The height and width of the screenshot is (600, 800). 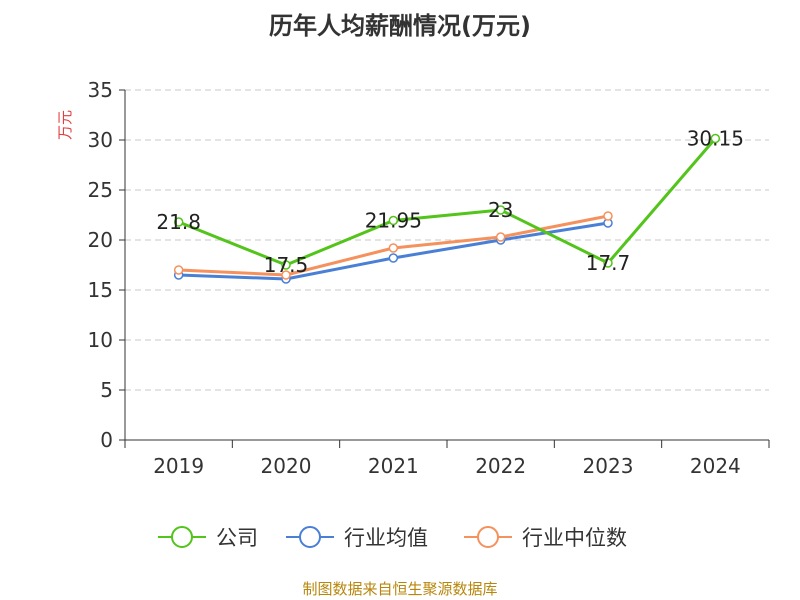 What do you see at coordinates (106, 440) in the screenshot?
I see `y-tick-label: 0` at bounding box center [106, 440].